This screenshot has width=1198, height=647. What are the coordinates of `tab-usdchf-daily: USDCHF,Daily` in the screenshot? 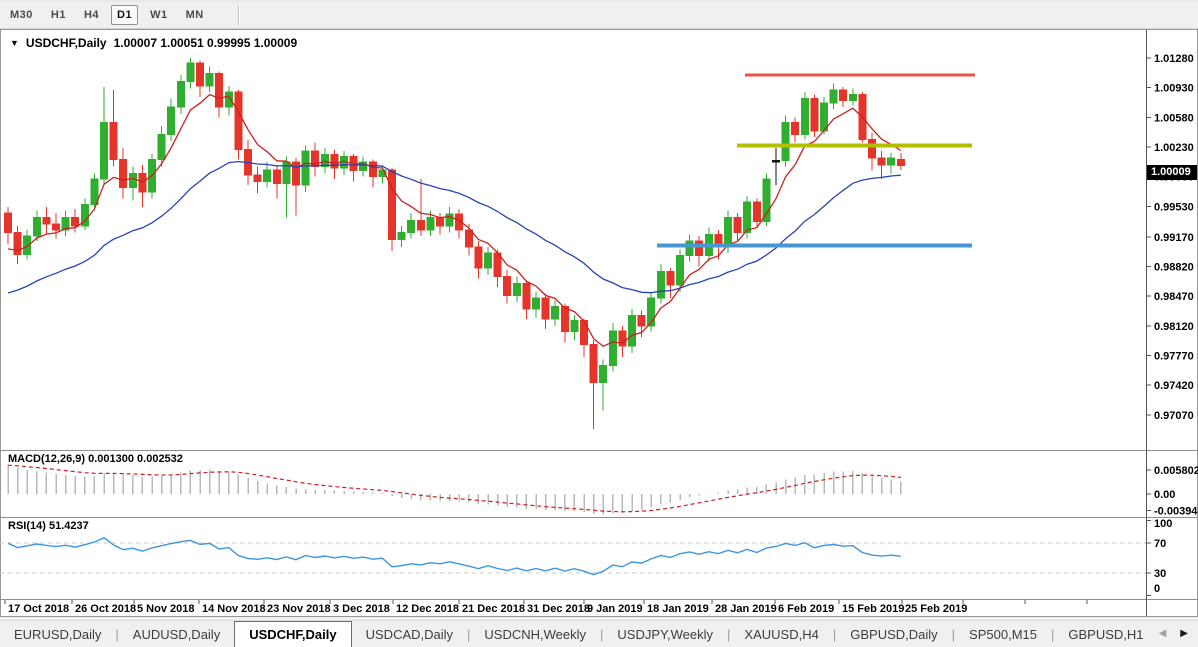 It's located at (293, 634).